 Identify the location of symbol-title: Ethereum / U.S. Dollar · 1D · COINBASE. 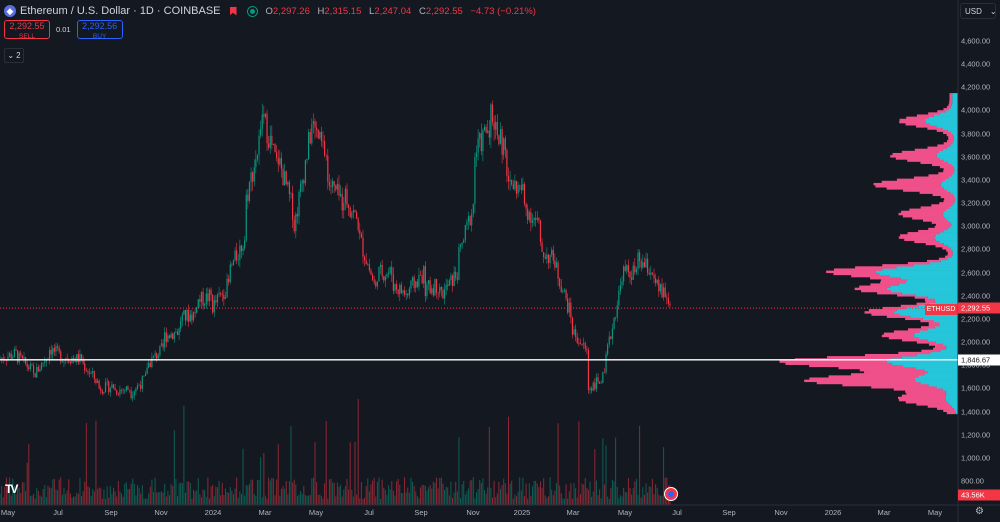
(120, 11).